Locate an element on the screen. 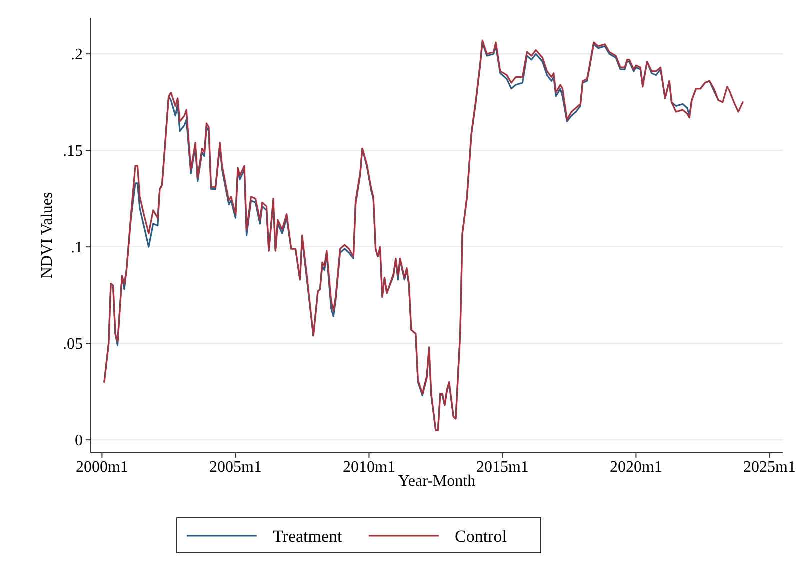  y-tick-label: .05 is located at coordinates (73, 345).